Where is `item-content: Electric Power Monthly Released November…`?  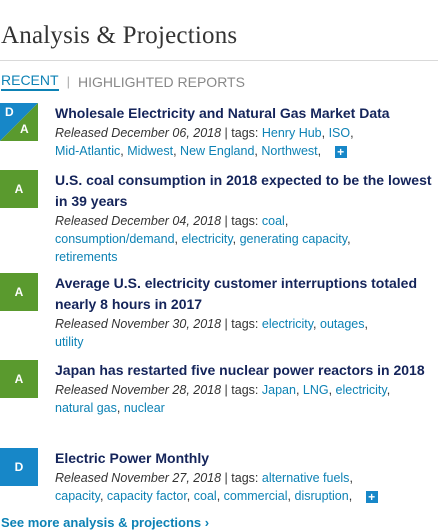
item-content: Electric Power Monthly Released November… is located at coordinates (245, 476).